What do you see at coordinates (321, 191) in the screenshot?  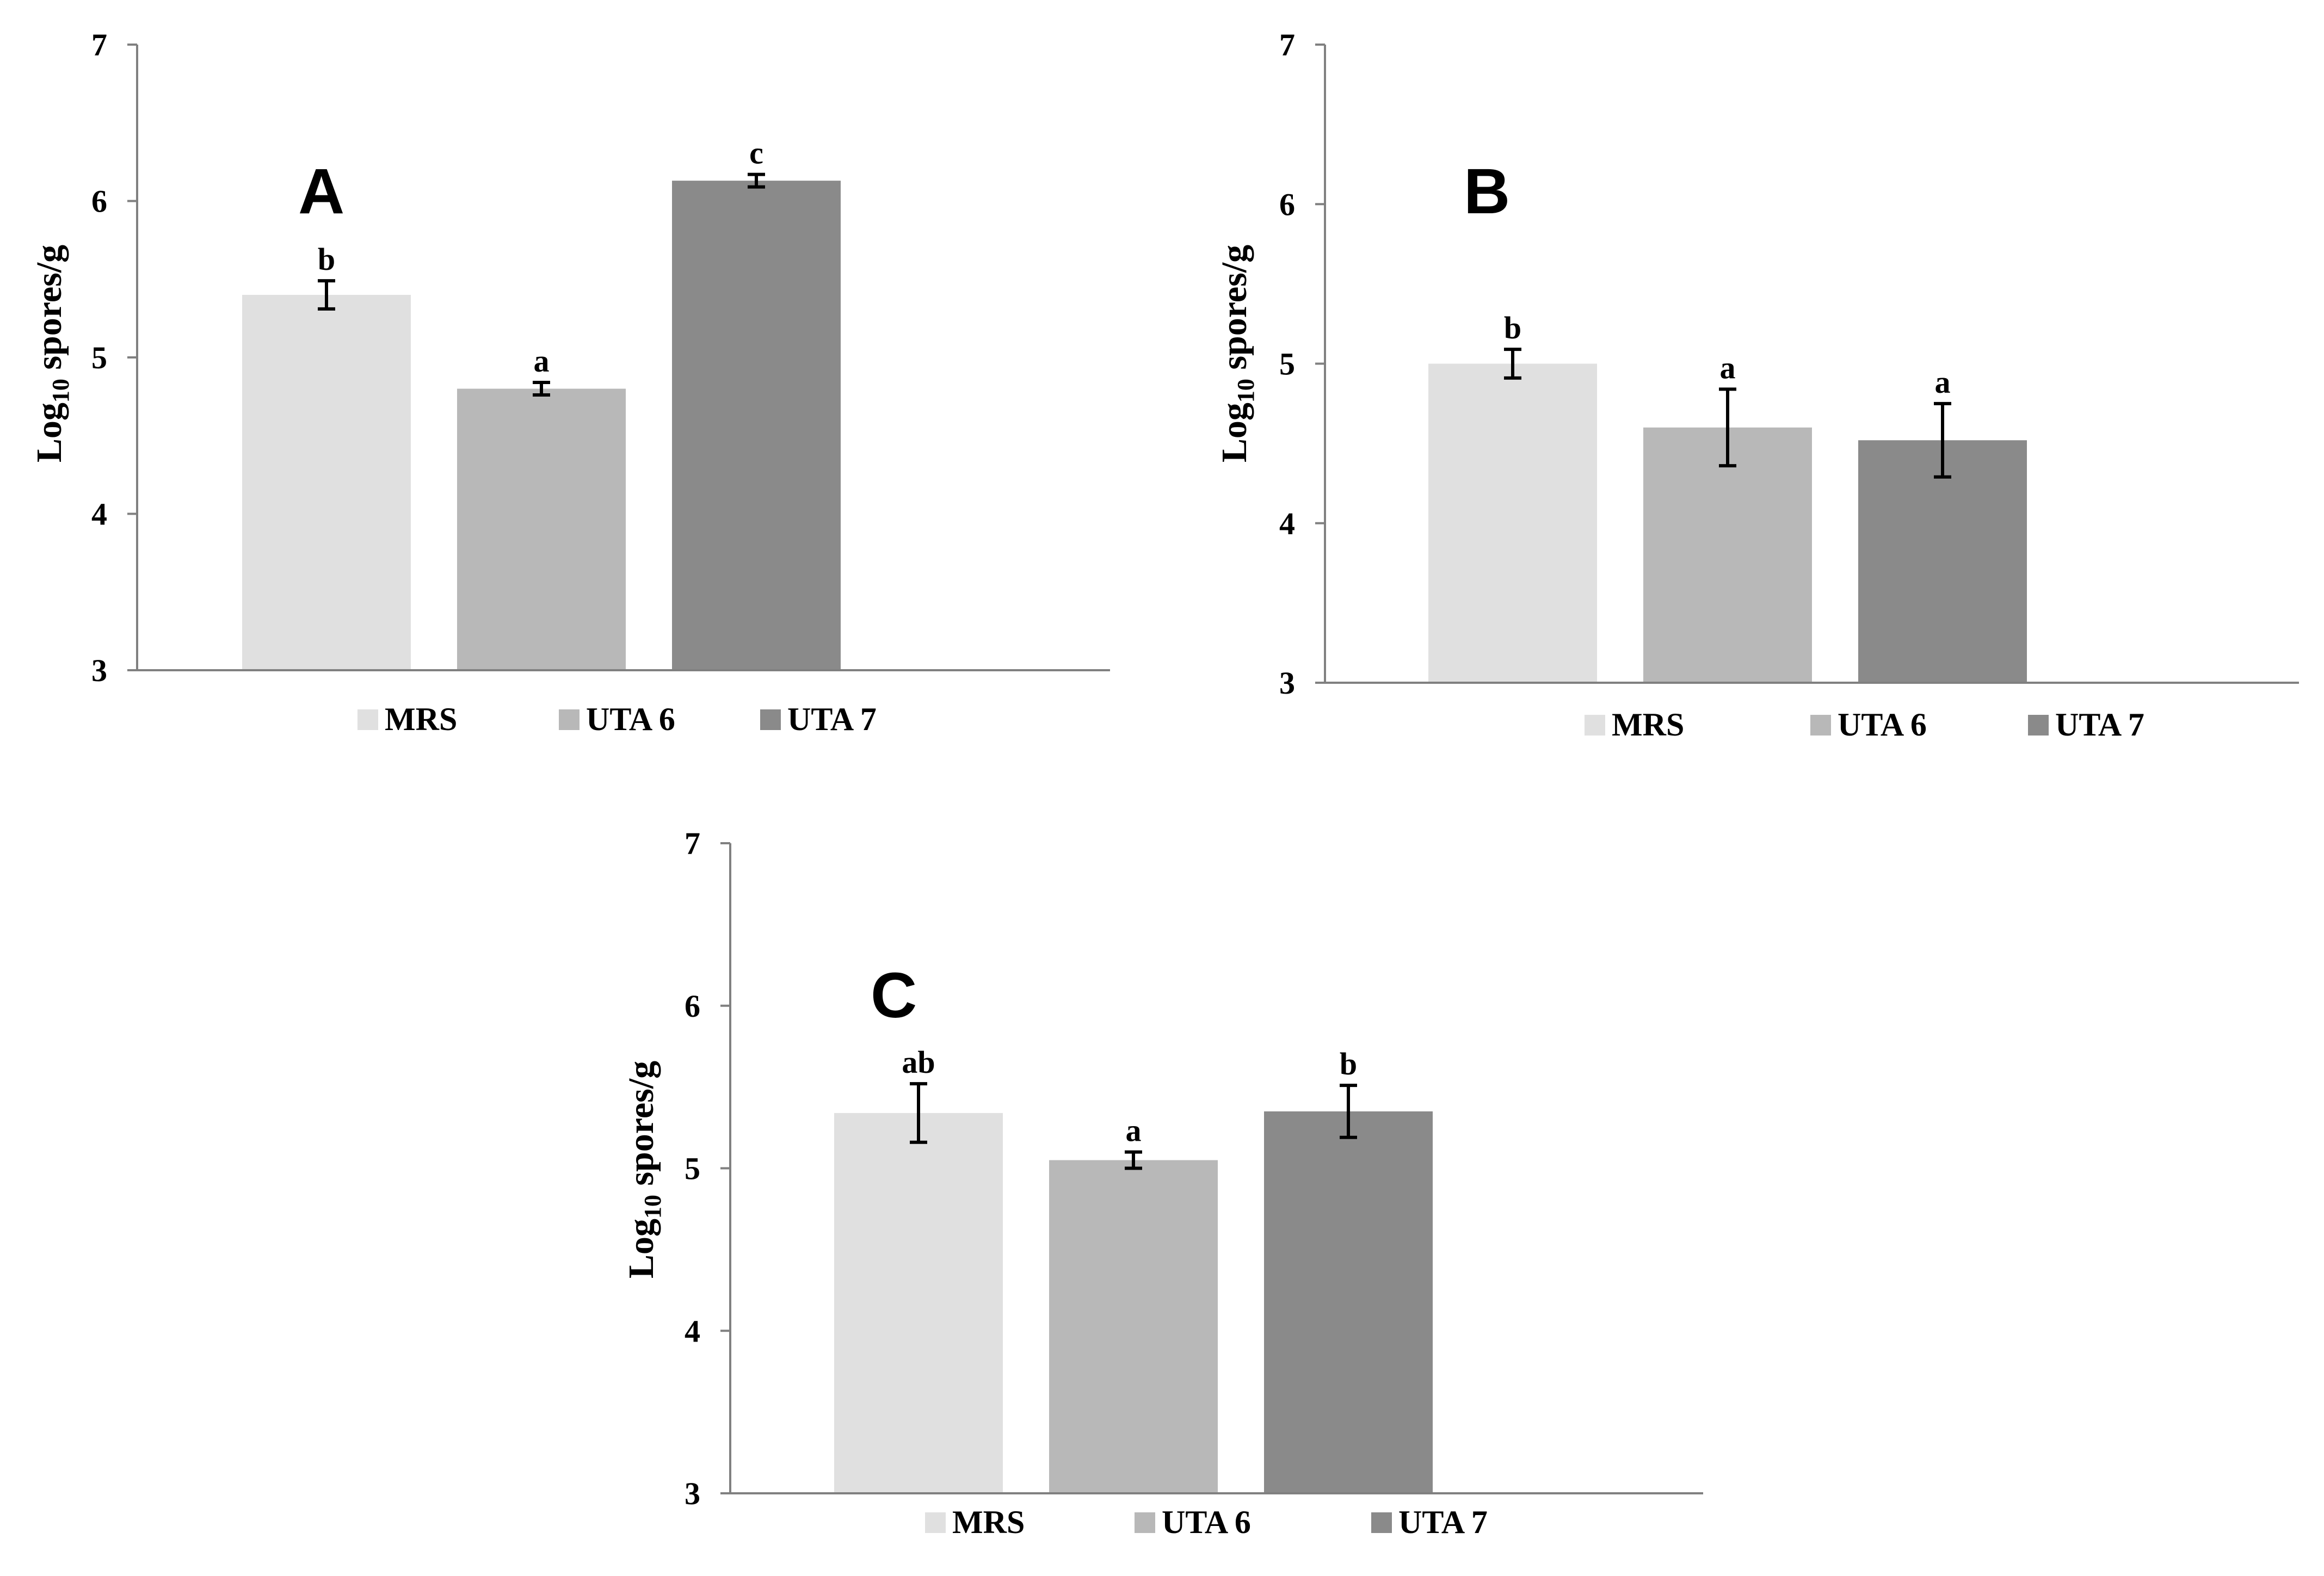 I see `panel-label: A` at bounding box center [321, 191].